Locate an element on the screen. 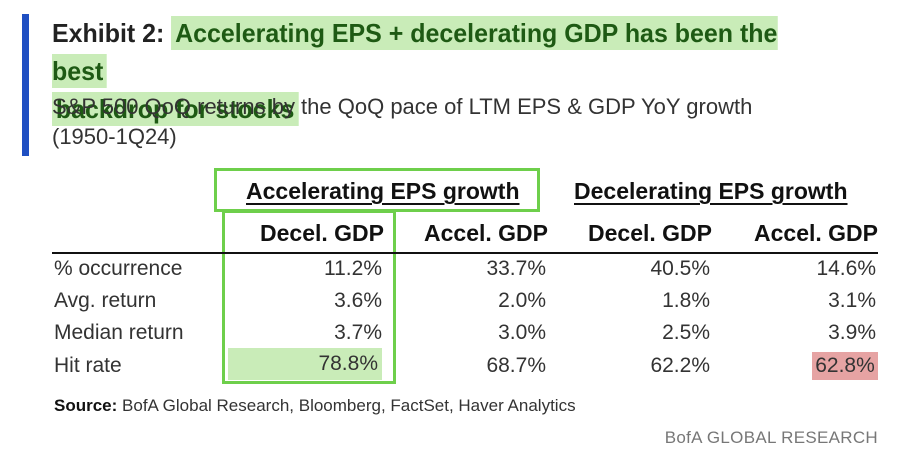 Image resolution: width=900 pixels, height=468 pixels. row-label-median-return: Median return is located at coordinates (119, 332).